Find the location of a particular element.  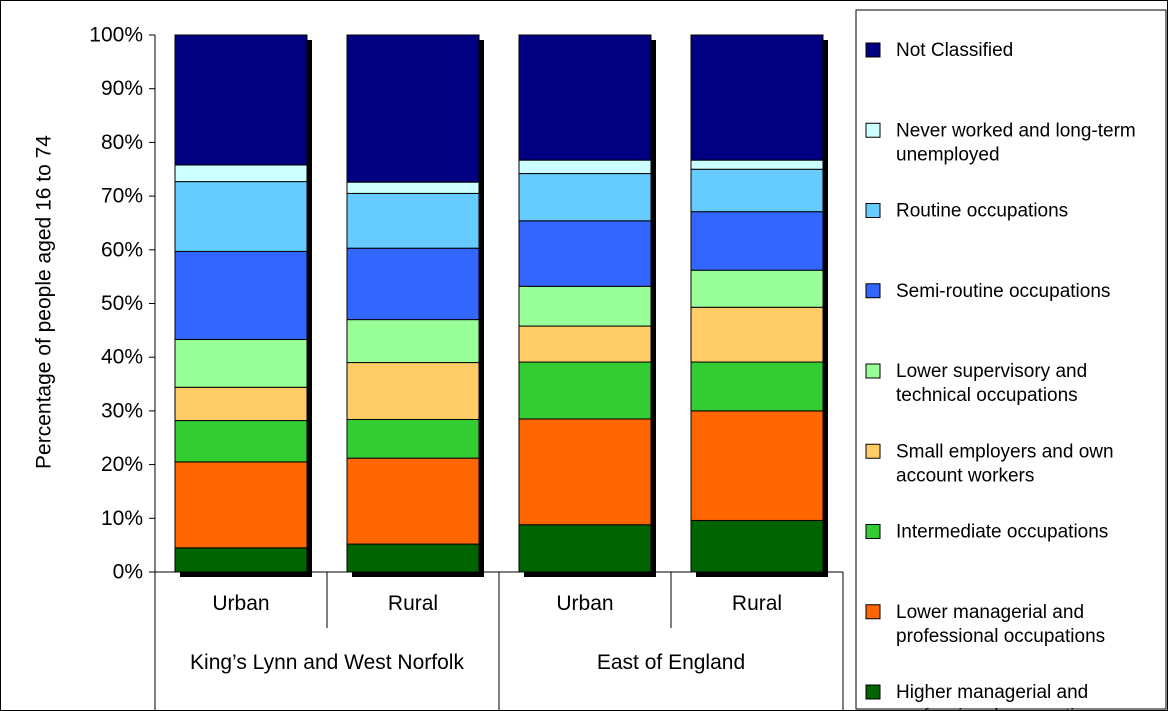

y-tick-label: 70% is located at coordinates (122, 196).